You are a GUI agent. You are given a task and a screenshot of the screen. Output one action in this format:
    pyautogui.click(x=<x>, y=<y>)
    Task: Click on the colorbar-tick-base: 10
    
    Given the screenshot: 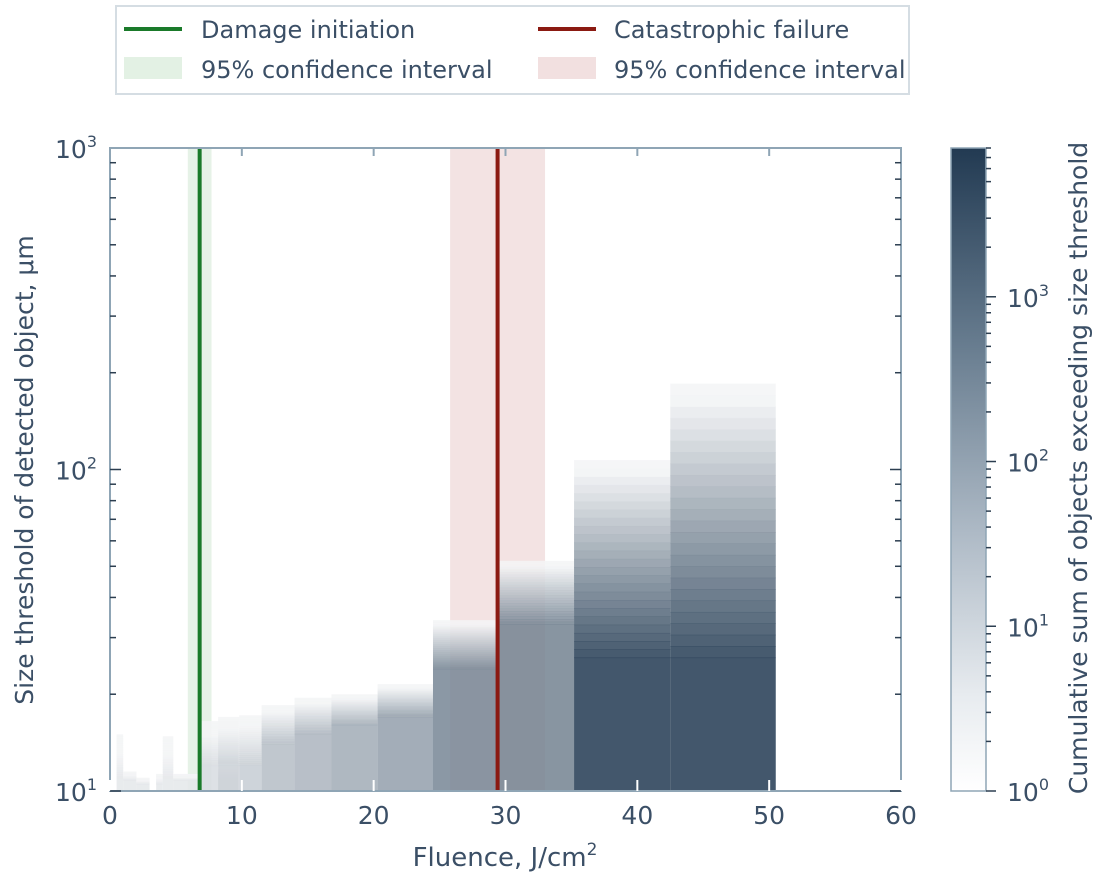 What is the action you would take?
    pyautogui.click(x=1023, y=463)
    